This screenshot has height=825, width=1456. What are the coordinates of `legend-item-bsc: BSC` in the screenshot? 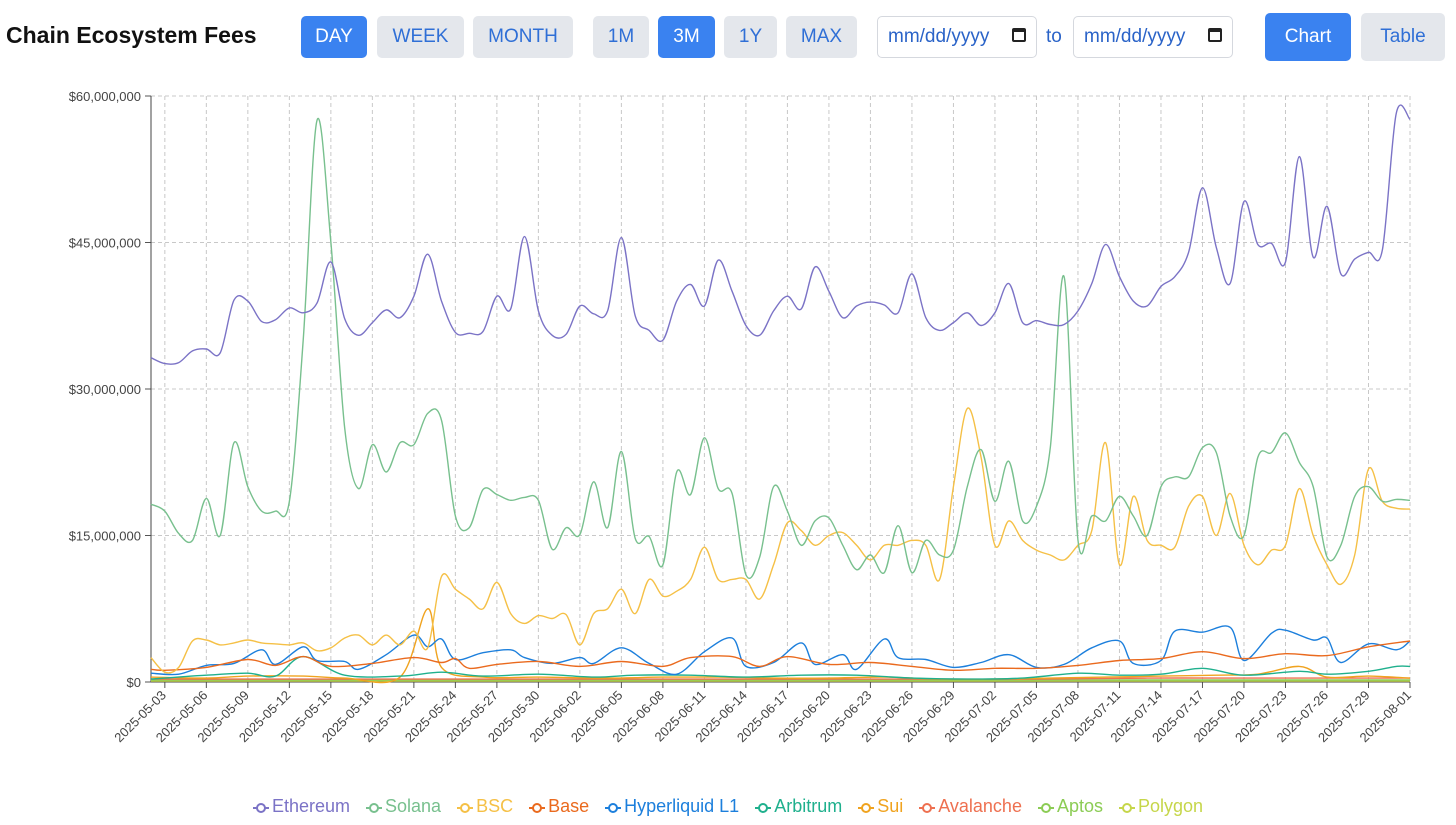 It's located at (485, 806).